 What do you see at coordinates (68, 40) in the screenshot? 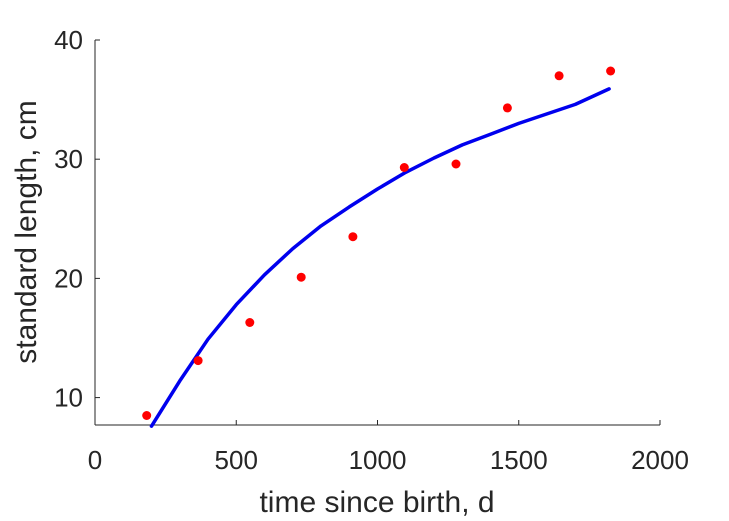
I see `y-tick-label: 40` at bounding box center [68, 40].